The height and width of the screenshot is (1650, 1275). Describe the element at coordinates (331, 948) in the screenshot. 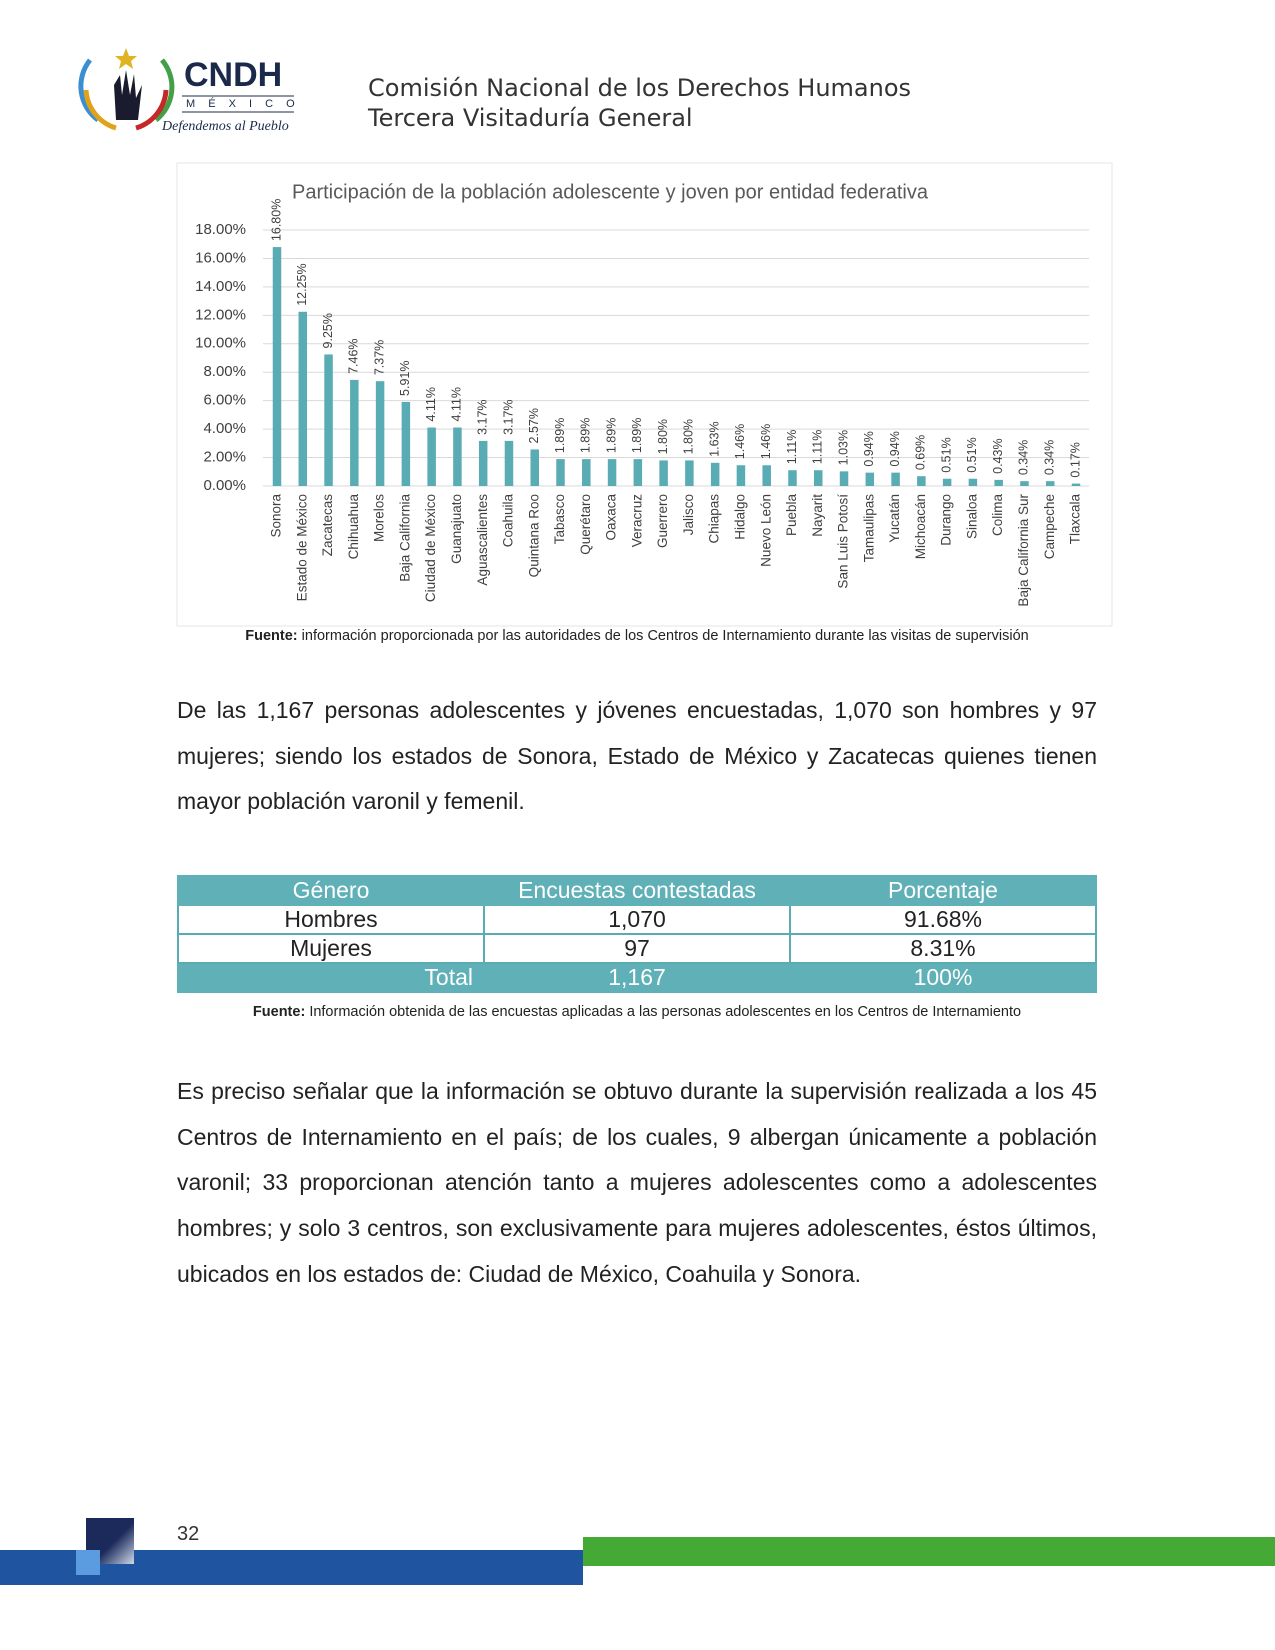

I see `cell: Mujeres` at that location.